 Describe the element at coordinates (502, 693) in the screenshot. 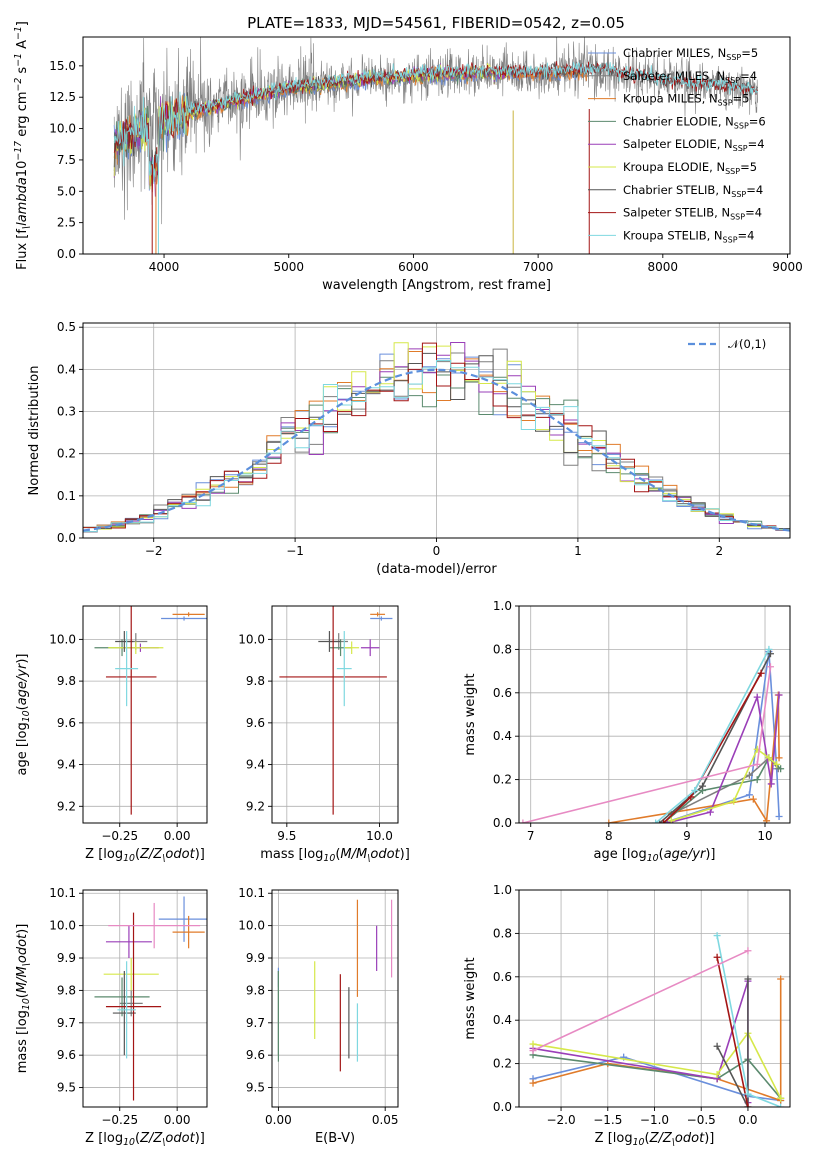

I see `y-tick-label: 0.6` at that location.